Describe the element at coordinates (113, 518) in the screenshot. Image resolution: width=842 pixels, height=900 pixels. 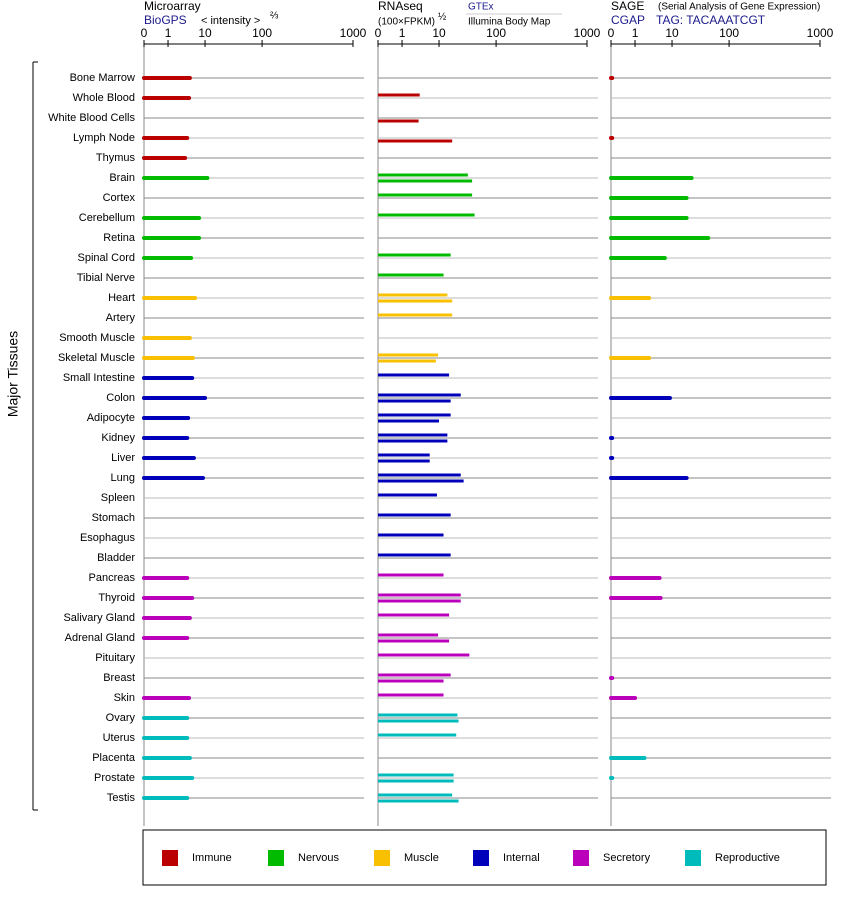
I see `tissue-label: Stomach` at that location.